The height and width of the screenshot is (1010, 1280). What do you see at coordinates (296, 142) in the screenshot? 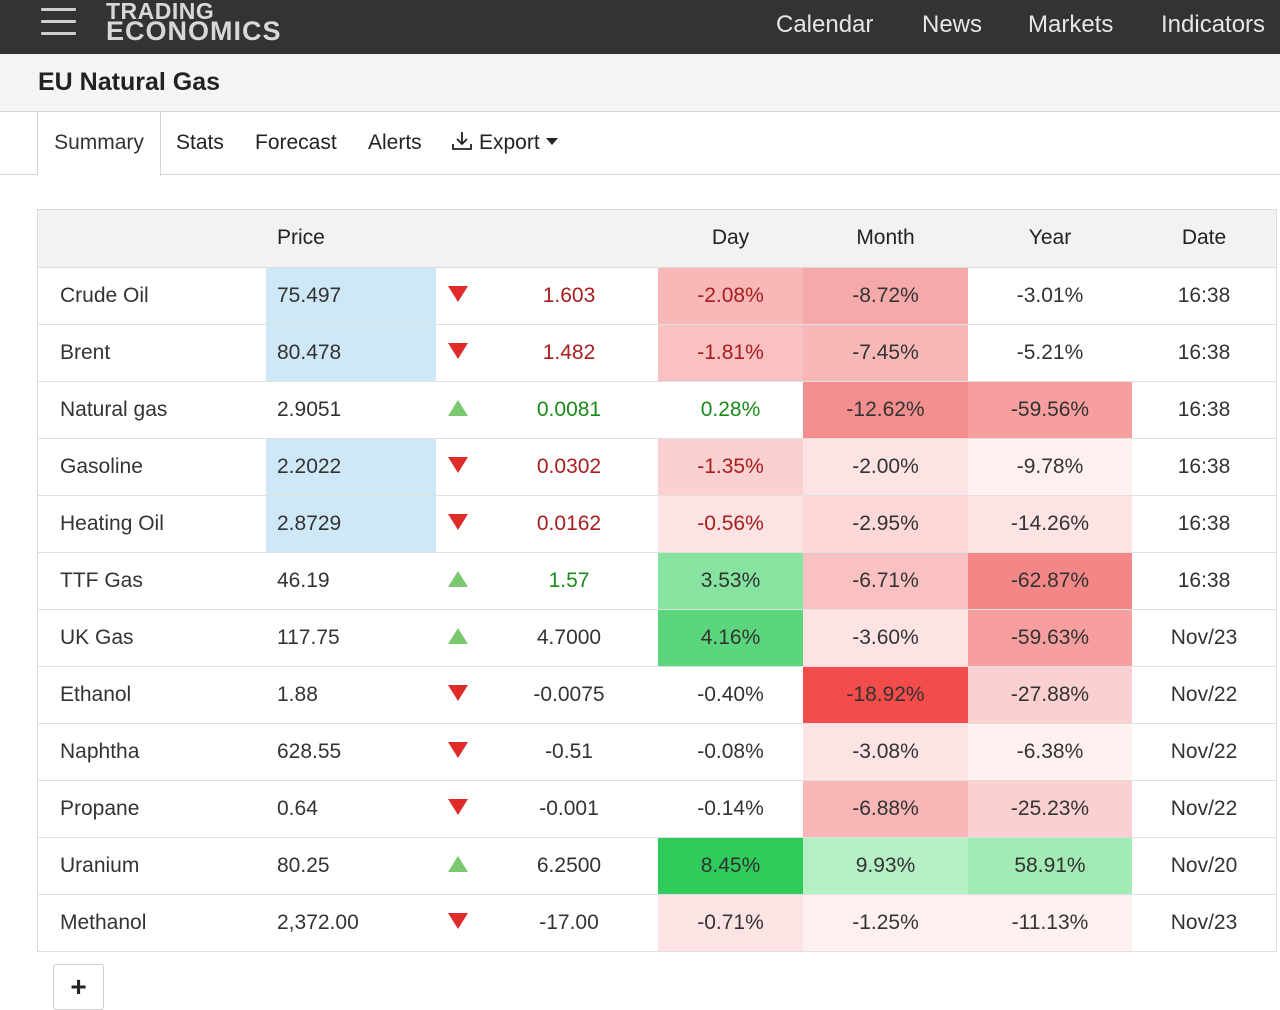
I see `tab-forecast: Forecast` at bounding box center [296, 142].